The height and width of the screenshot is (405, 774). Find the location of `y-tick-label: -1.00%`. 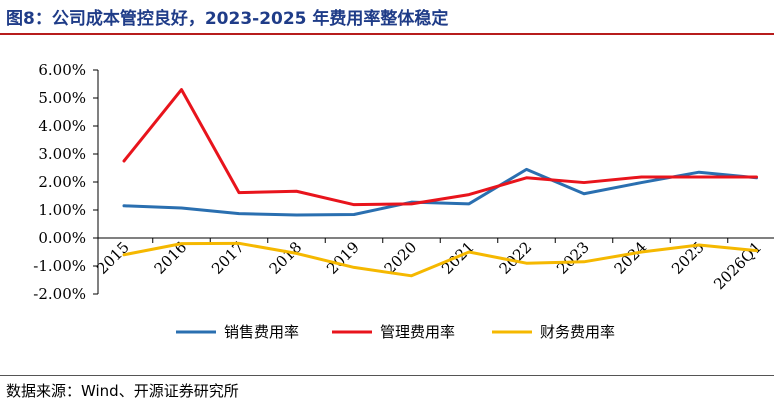

y-tick-label: -1.00% is located at coordinates (59, 266).